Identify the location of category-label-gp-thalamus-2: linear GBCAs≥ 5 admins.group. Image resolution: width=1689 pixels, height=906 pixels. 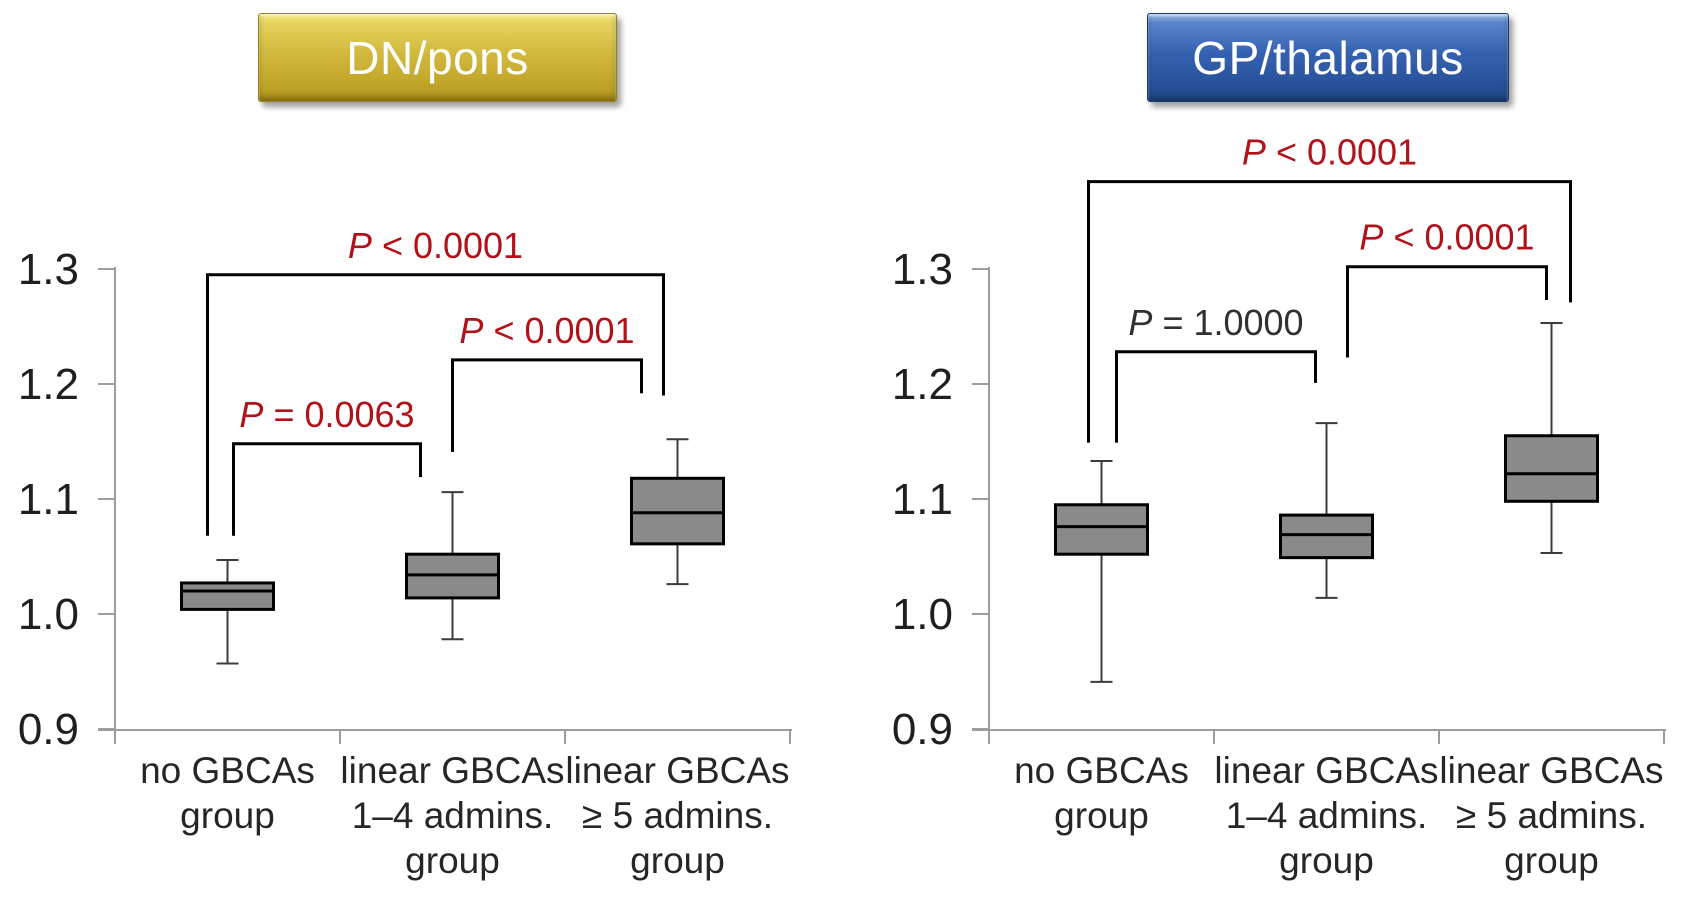
(1551, 815).